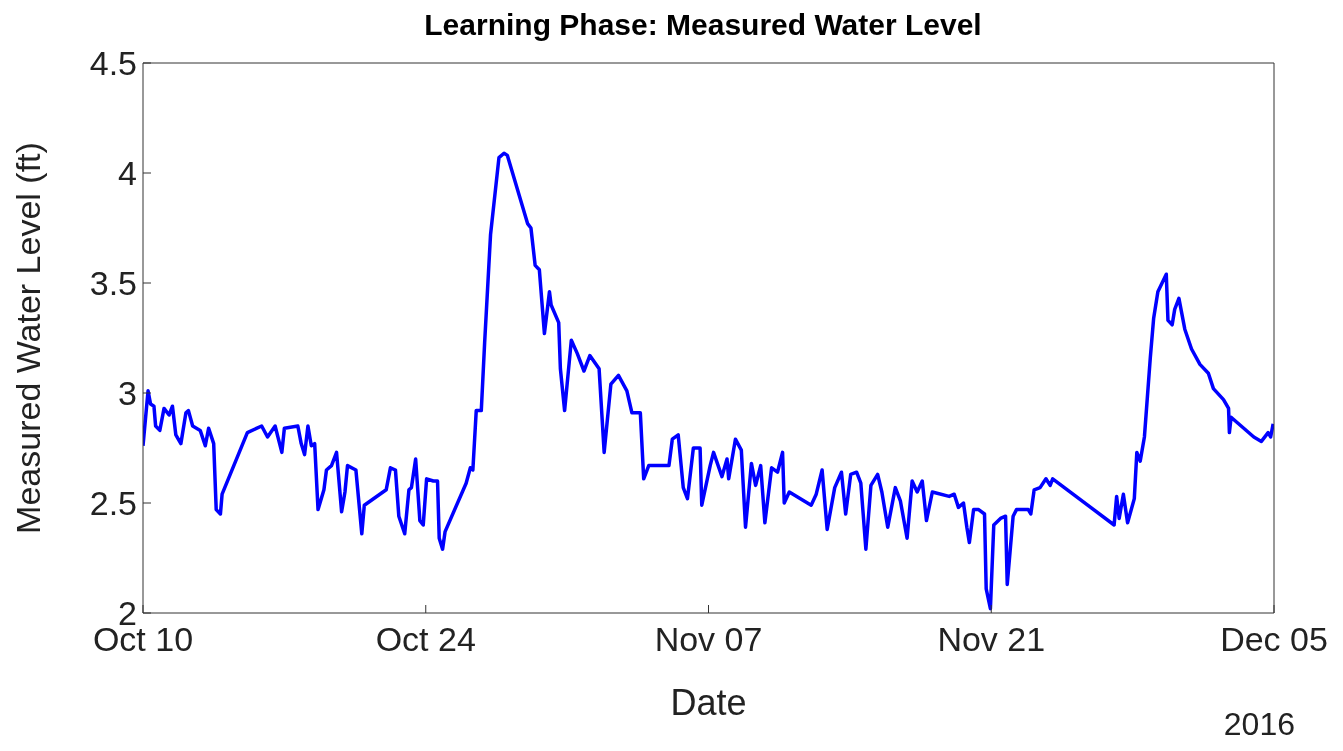  Describe the element at coordinates (113, 503) in the screenshot. I see `y-tick-label: 2.5` at that location.